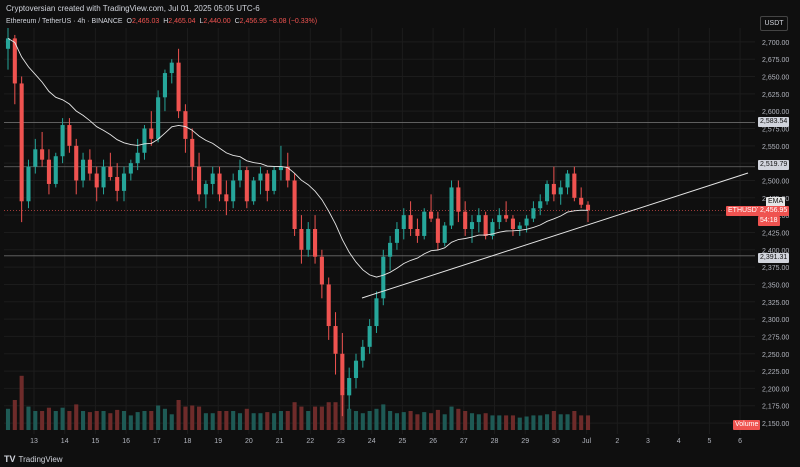 This screenshot has height=467, width=800. Describe the element at coordinates (745, 211) in the screenshot. I see `pair-tag: ETHUSDT` at that location.